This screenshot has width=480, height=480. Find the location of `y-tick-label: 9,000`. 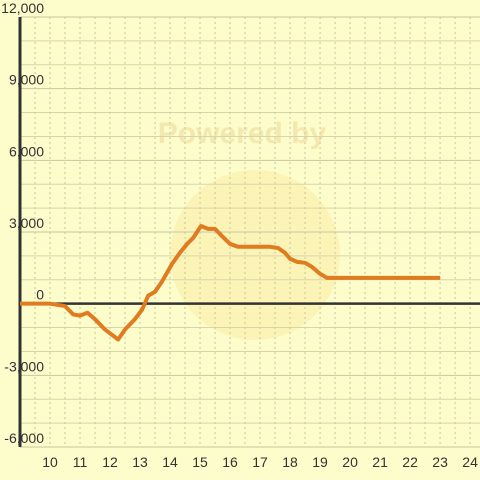

y-tick-label: 9,000 is located at coordinates (26, 80).